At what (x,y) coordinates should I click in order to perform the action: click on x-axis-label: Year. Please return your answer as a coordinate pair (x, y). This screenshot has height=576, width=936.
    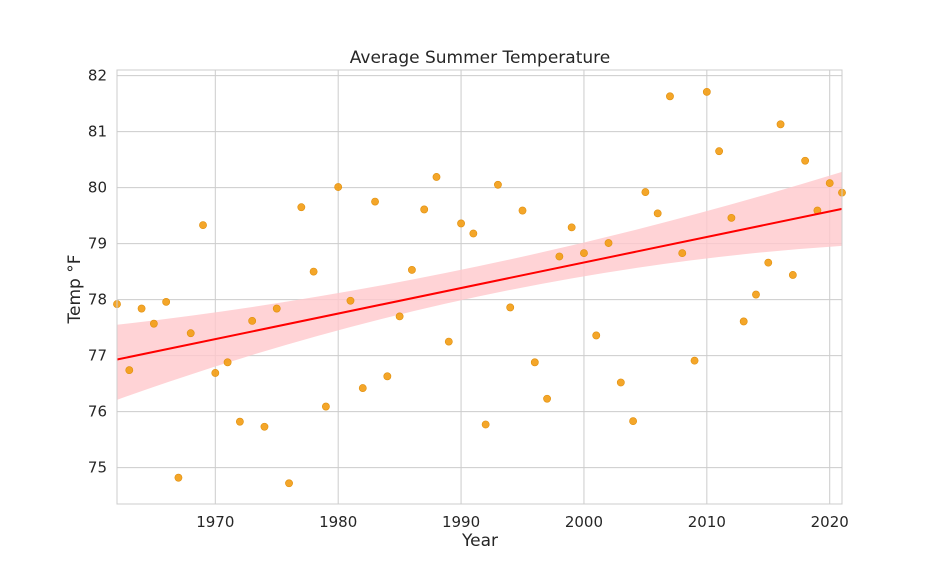
    Looking at the image, I should click on (479, 541).